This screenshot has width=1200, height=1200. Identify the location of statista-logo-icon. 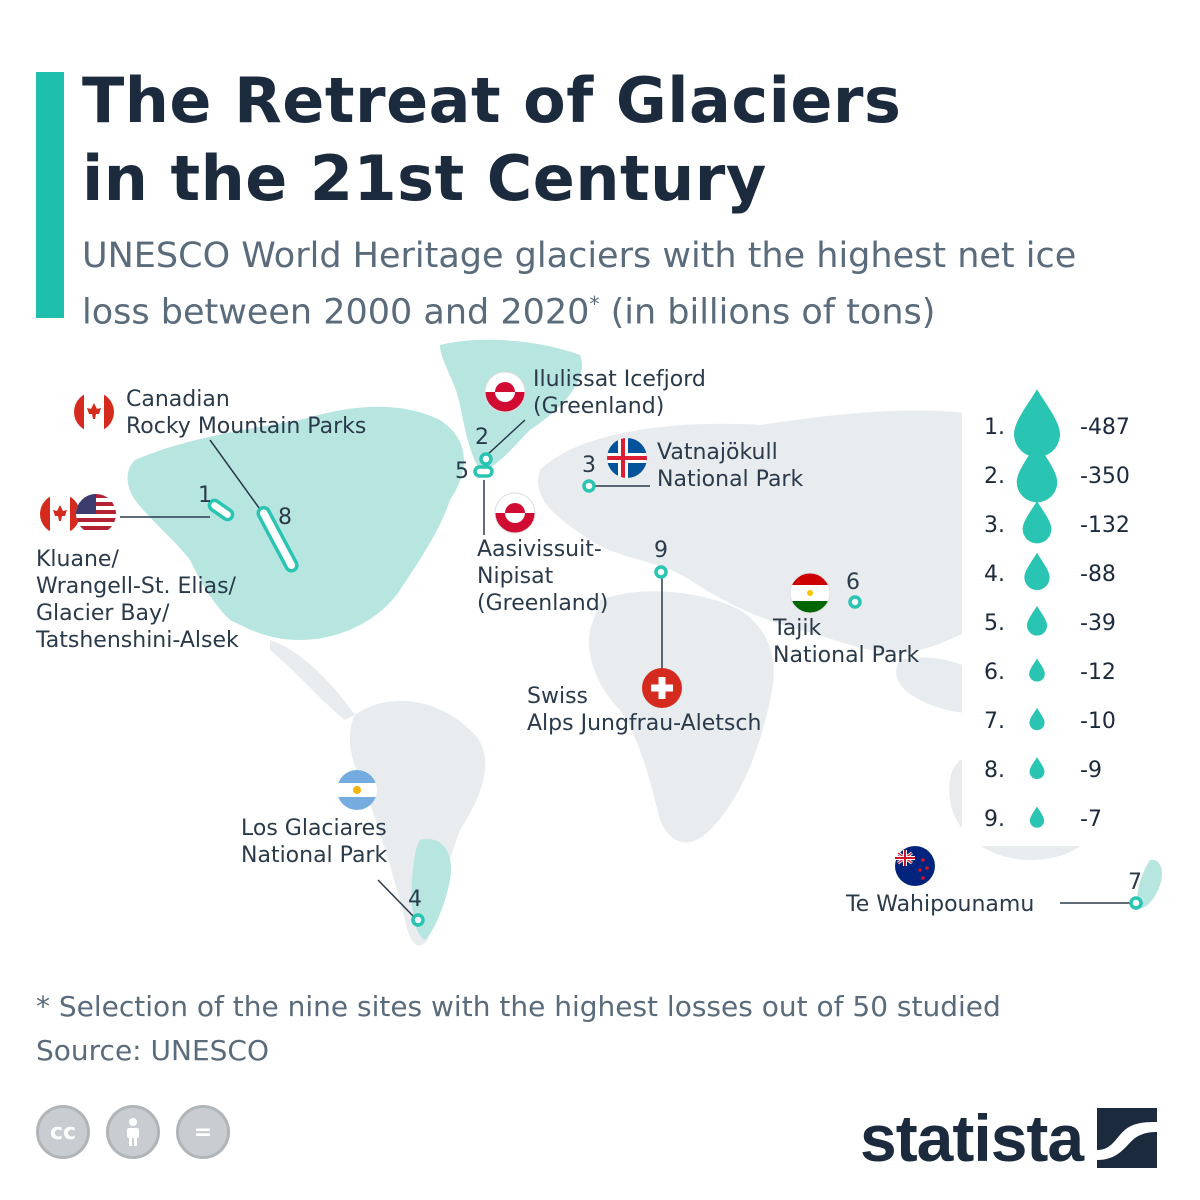
(1127, 1138).